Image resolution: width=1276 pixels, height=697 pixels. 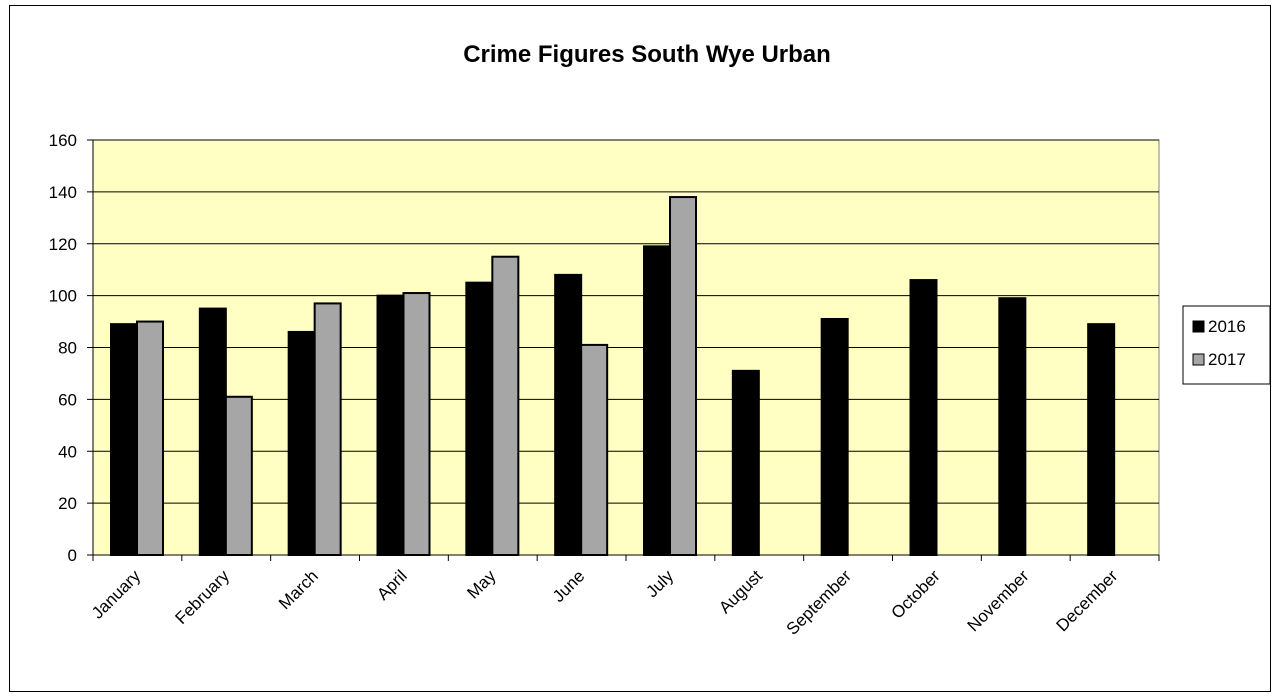 What do you see at coordinates (659, 583) in the screenshot?
I see `x-tick-label: July` at bounding box center [659, 583].